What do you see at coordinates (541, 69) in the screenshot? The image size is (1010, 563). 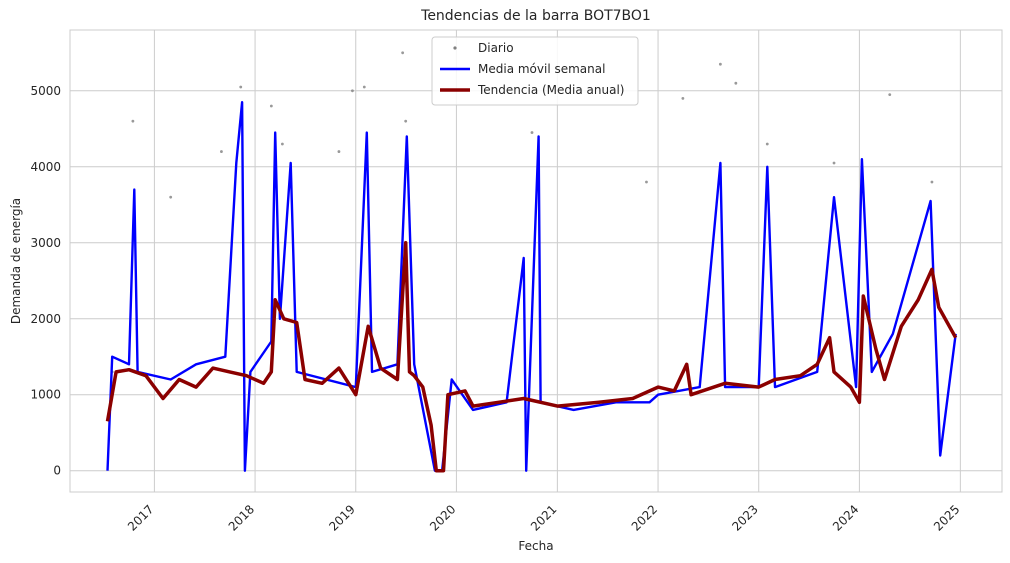 I see `legend-label-weekly: Media móvil semanal` at bounding box center [541, 69].